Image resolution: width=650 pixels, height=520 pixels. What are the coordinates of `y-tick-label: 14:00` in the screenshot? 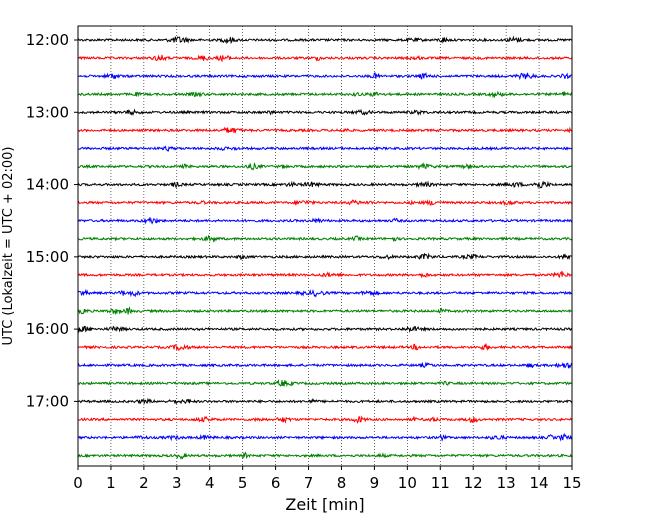 It's located at (47, 185).